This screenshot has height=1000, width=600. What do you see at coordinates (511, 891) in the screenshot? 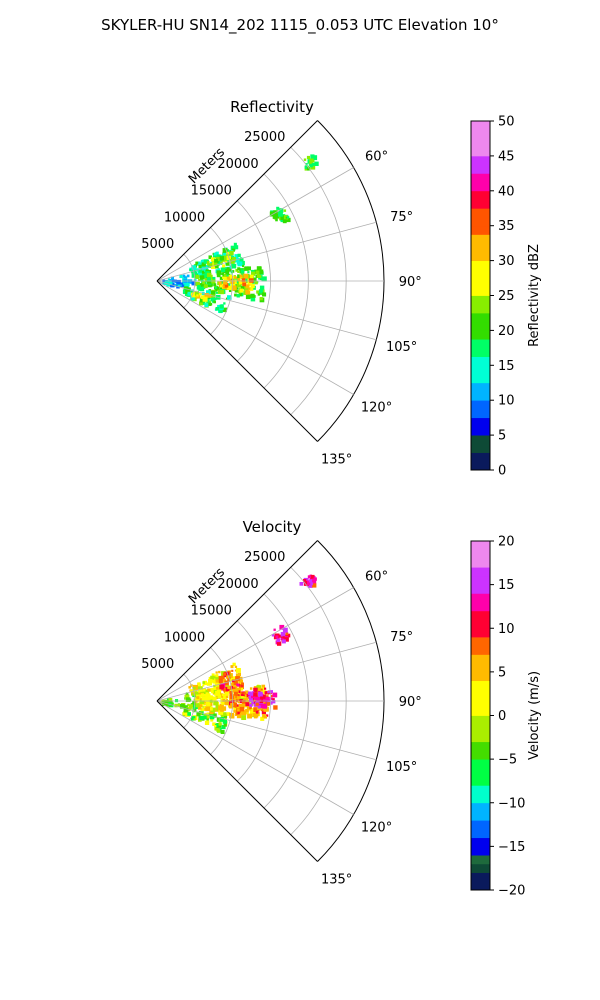
I see `colorbar-tick-label: −20` at bounding box center [511, 891].